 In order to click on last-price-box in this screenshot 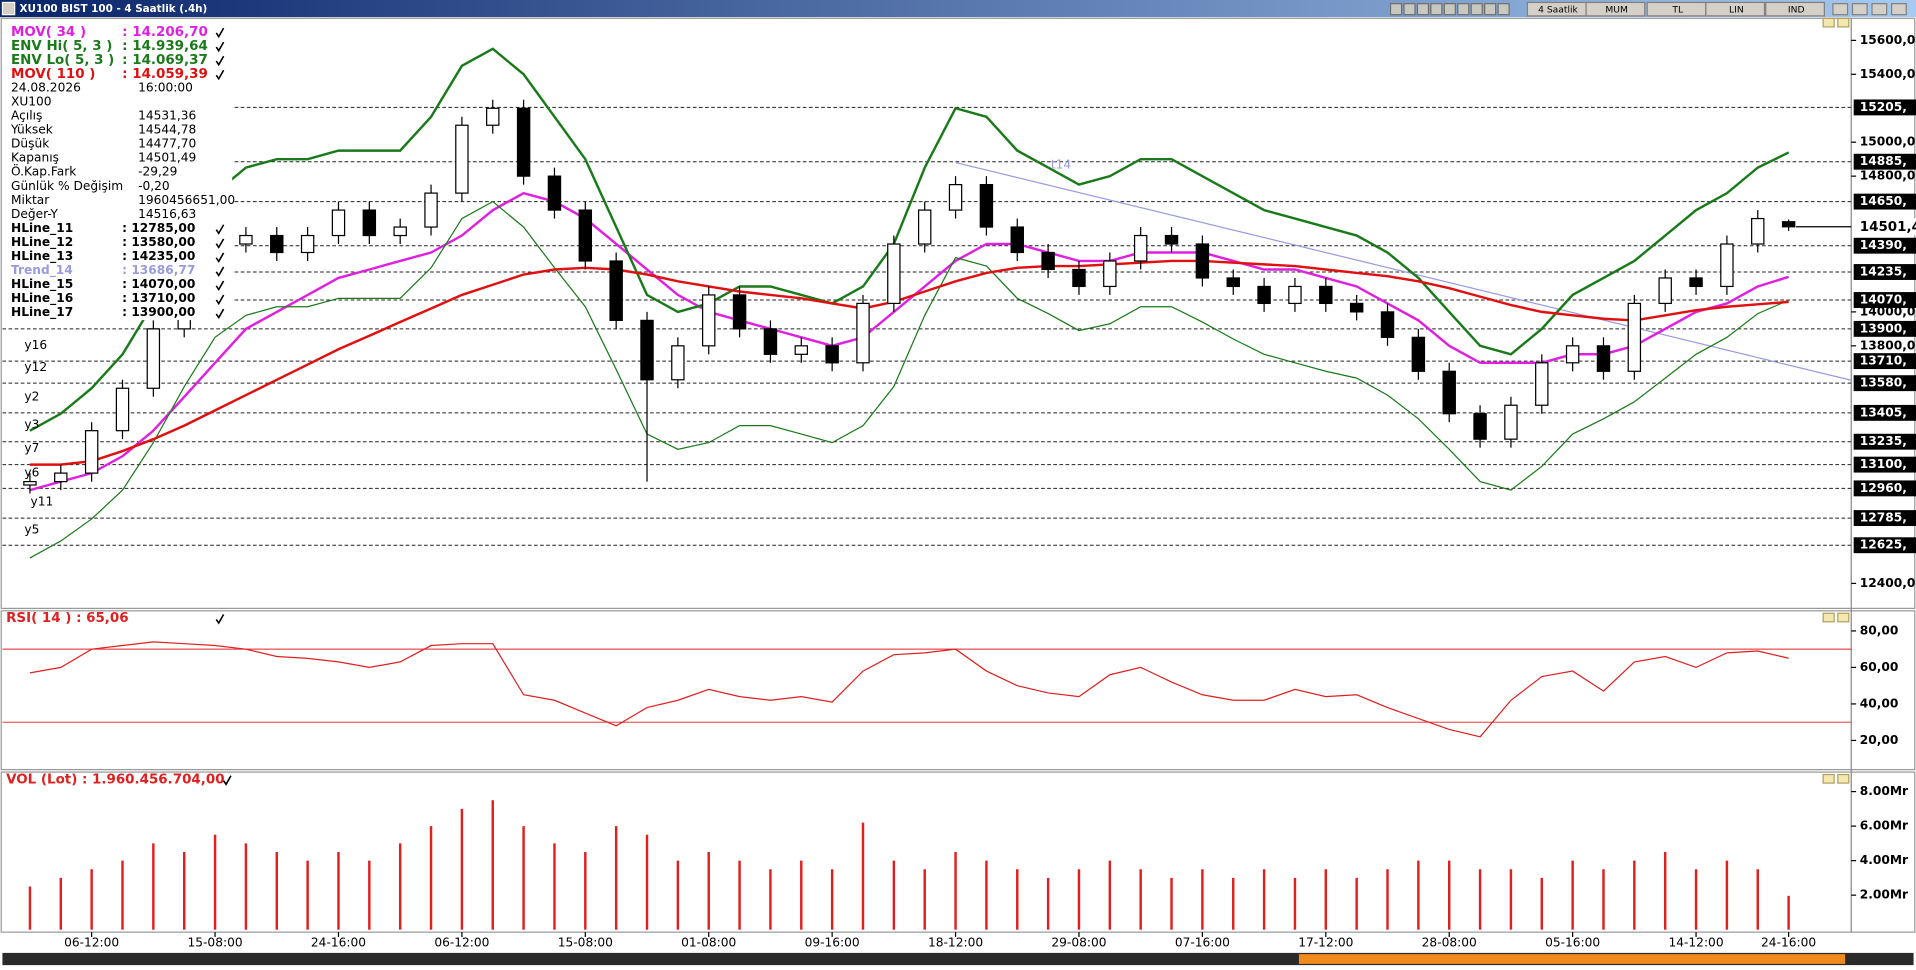, I will do `click(1884, 227)`.